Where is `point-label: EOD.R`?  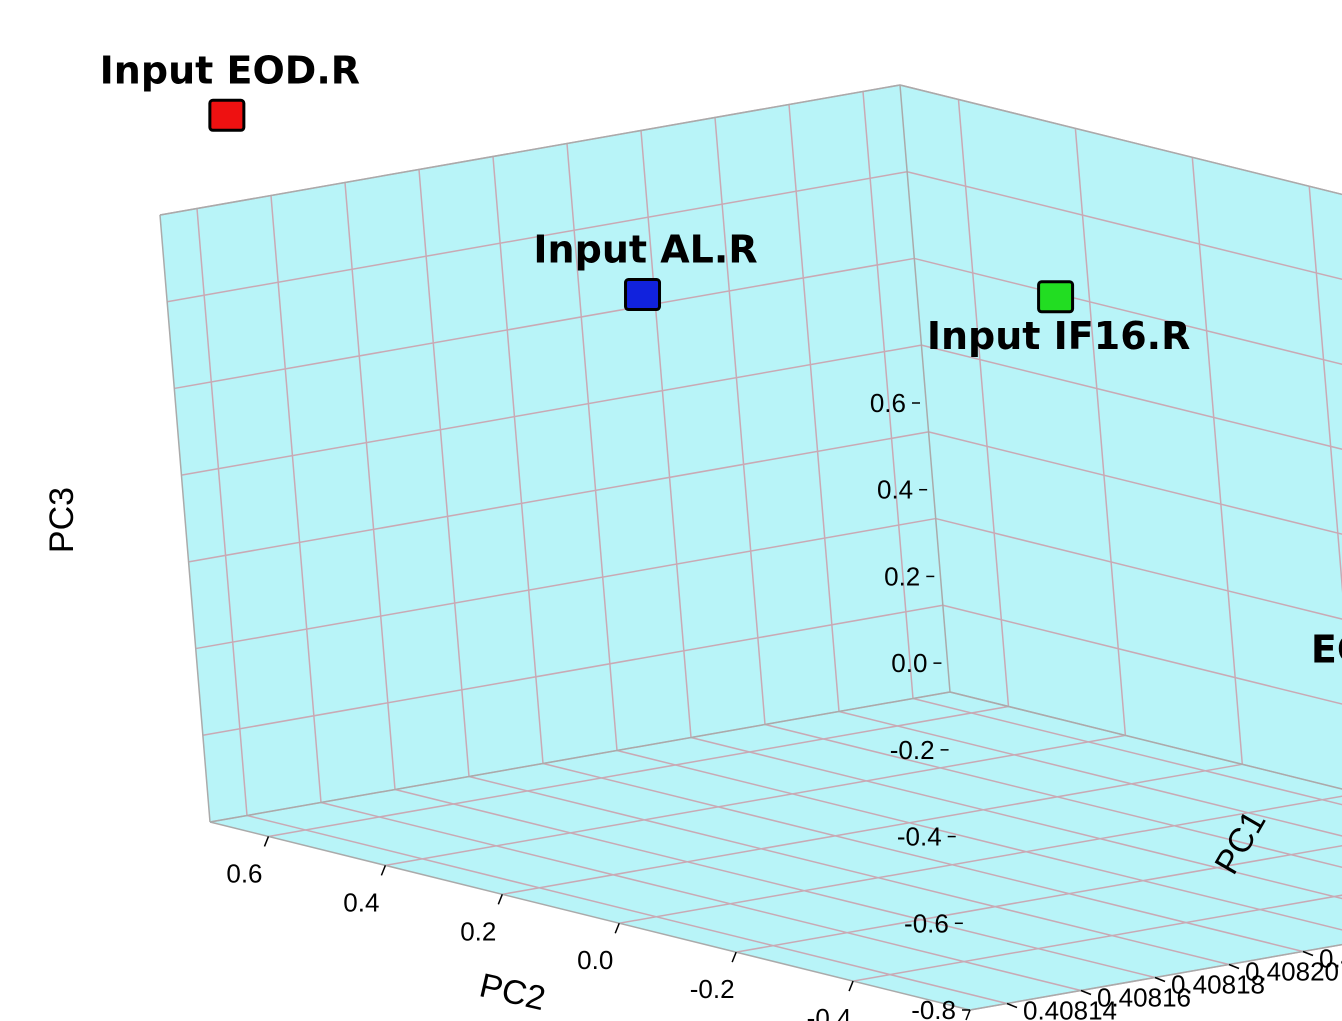 point-label: EOD.R is located at coordinates (1326, 649).